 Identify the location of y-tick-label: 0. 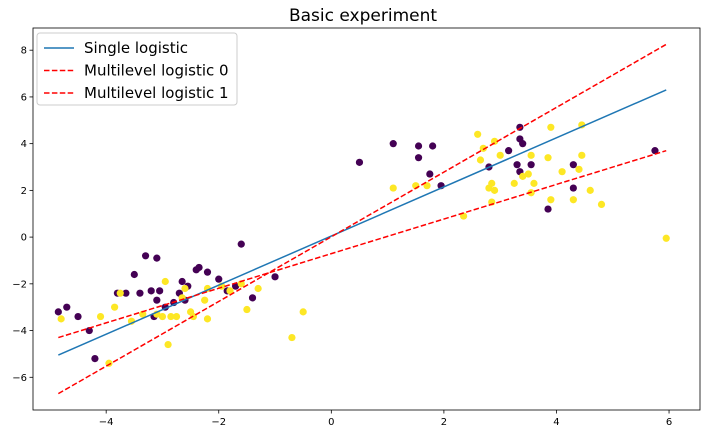
(24, 238).